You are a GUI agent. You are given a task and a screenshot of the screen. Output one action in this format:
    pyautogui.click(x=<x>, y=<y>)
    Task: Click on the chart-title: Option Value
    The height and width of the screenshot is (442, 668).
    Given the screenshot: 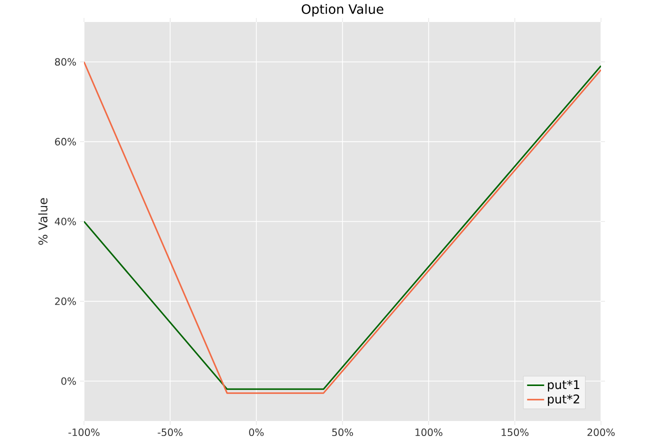 What is the action you would take?
    pyautogui.click(x=343, y=10)
    